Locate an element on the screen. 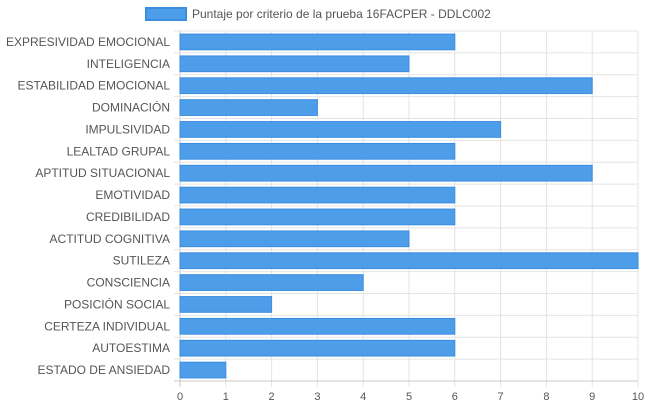 The width and height of the screenshot is (648, 410). x-tick-label: 6 is located at coordinates (455, 397).